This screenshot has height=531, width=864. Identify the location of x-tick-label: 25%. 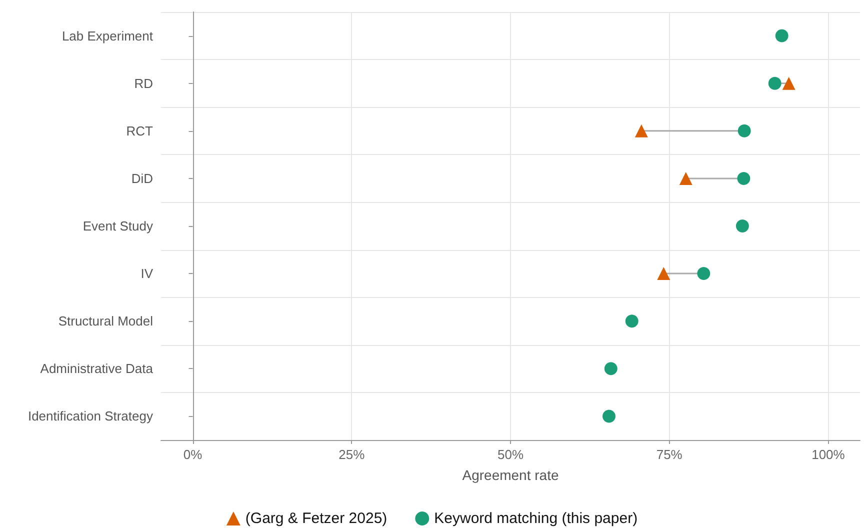
(352, 454).